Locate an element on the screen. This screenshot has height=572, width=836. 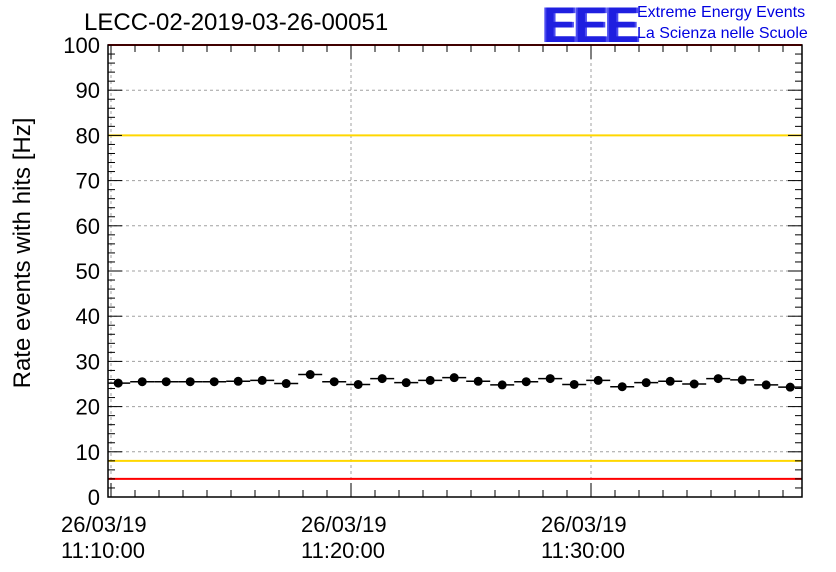
x-tick-label-time: 11:10:00 is located at coordinates (103, 550).